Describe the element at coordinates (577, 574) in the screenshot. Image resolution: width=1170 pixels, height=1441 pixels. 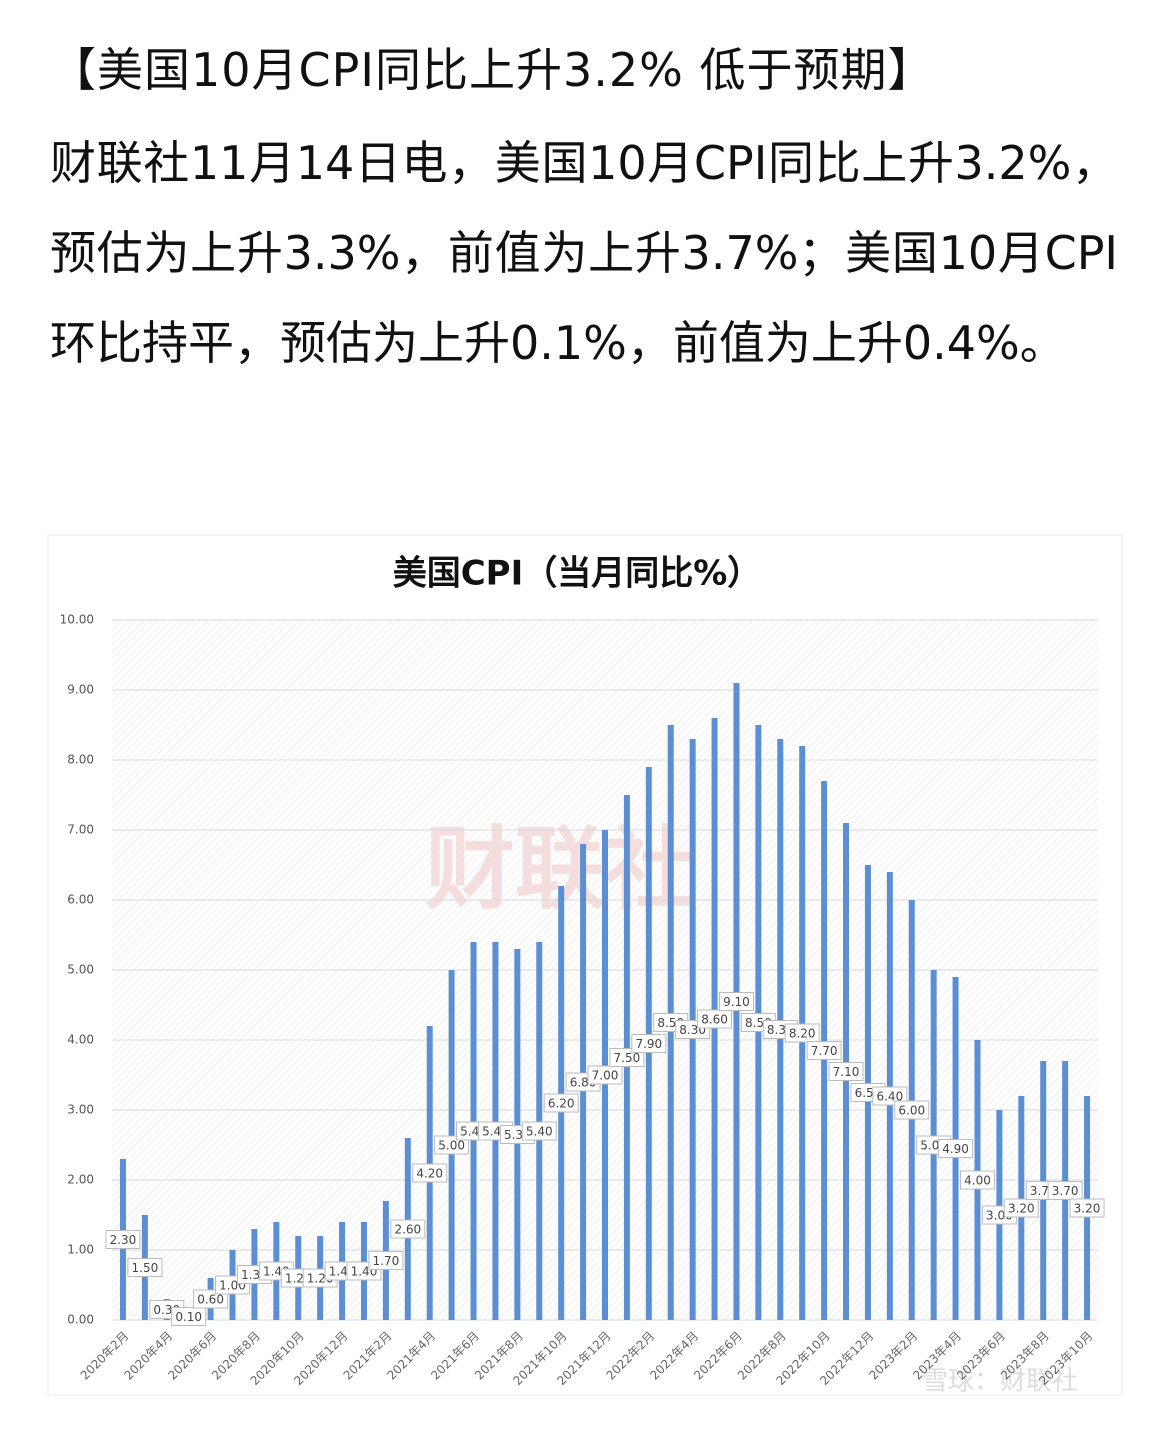
I see `chart-title: 美国CPI（当月同比%）` at that location.